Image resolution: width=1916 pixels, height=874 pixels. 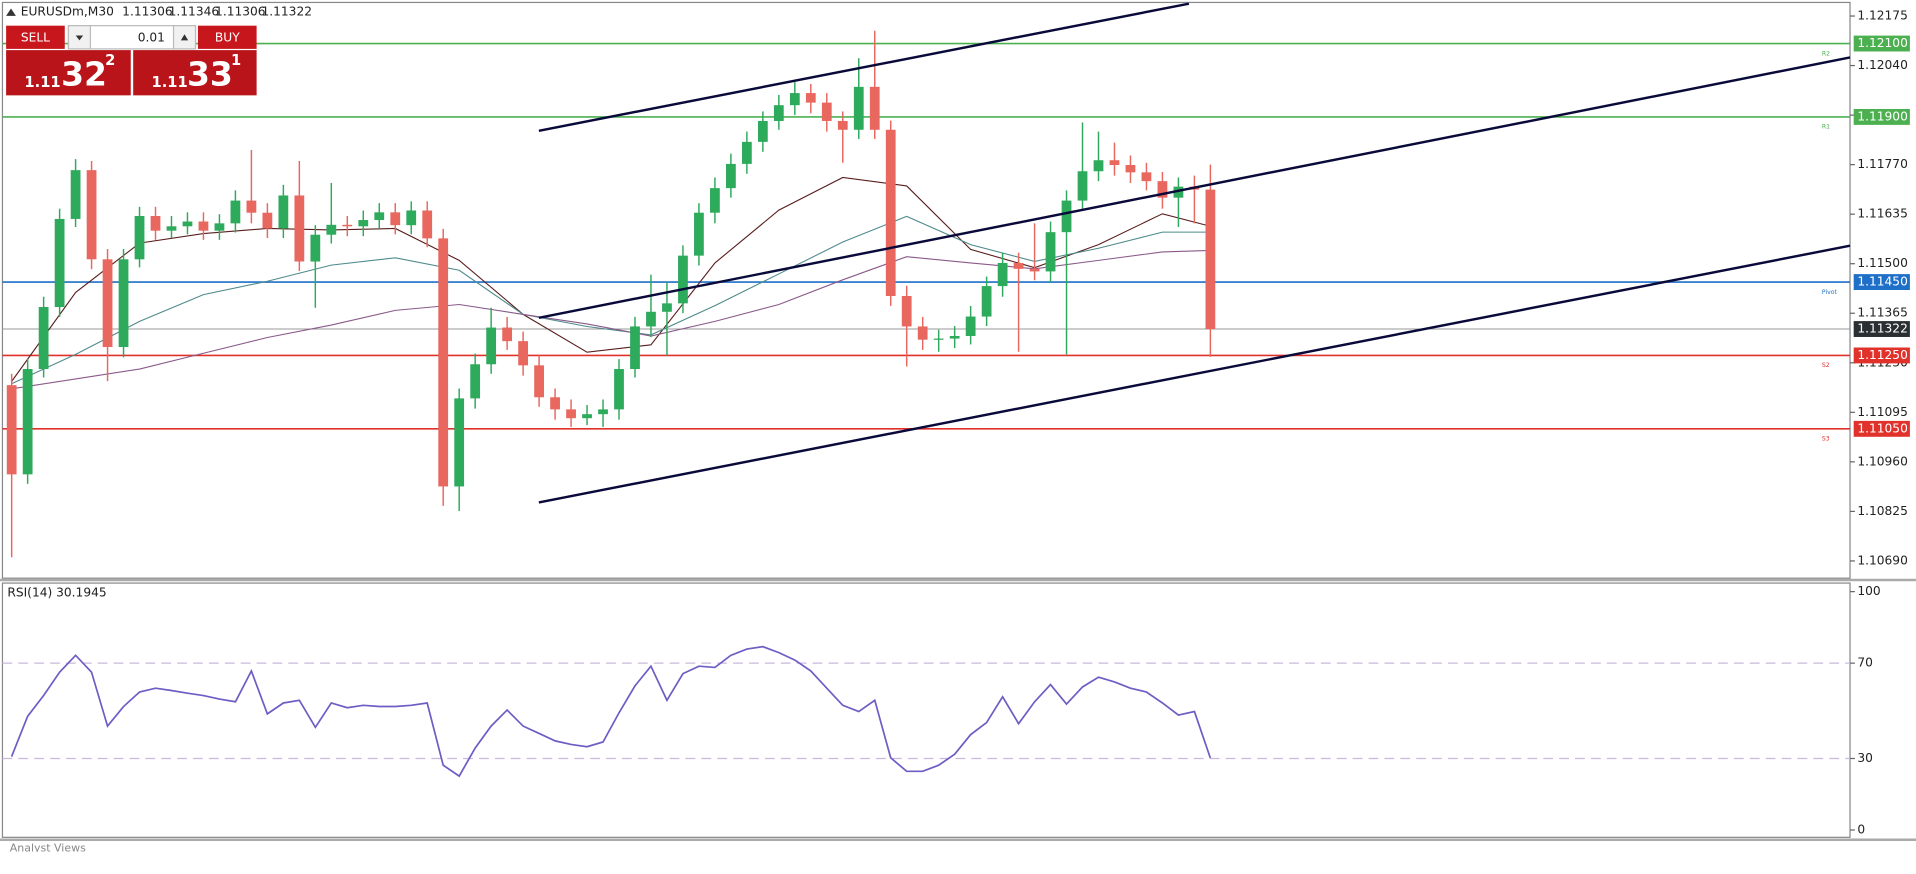 I want to click on header-ohlc: 1.11322, so click(x=286, y=12).